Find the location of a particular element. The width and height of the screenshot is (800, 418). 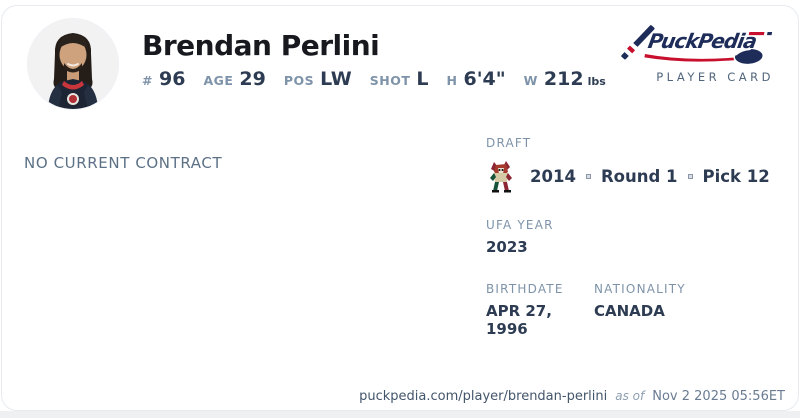

bottom-edge-strip is located at coordinates (400, 414).